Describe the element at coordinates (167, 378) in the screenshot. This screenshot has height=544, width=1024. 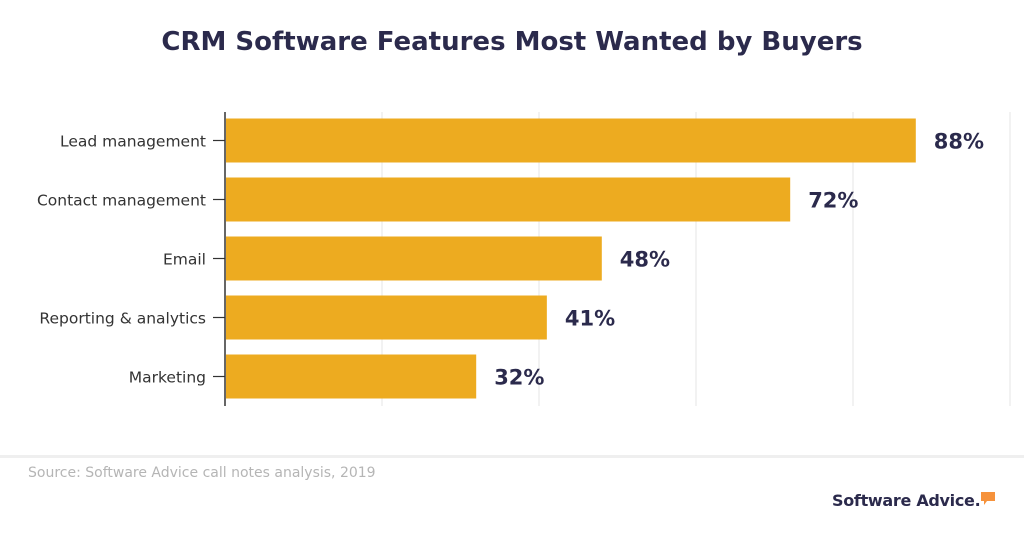
I see `category-label: Marketing` at that location.